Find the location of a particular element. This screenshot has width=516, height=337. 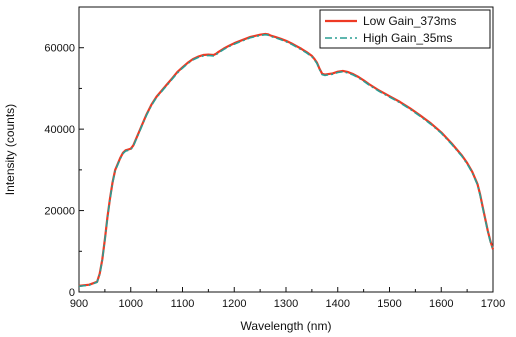

y-tick-label: 0 is located at coordinates (72, 293).